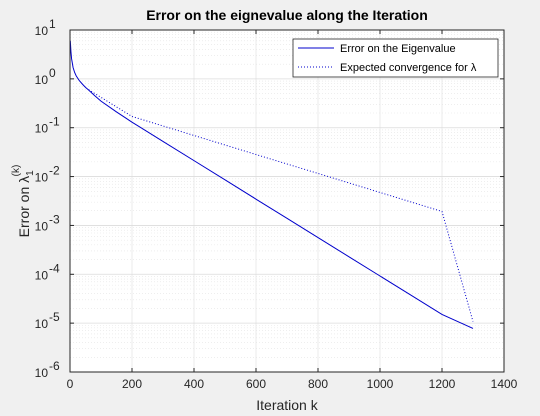 Image resolution: width=540 pixels, height=416 pixels. Describe the element at coordinates (52, 73) in the screenshot. I see `y-tick-exponent: 0` at that location.